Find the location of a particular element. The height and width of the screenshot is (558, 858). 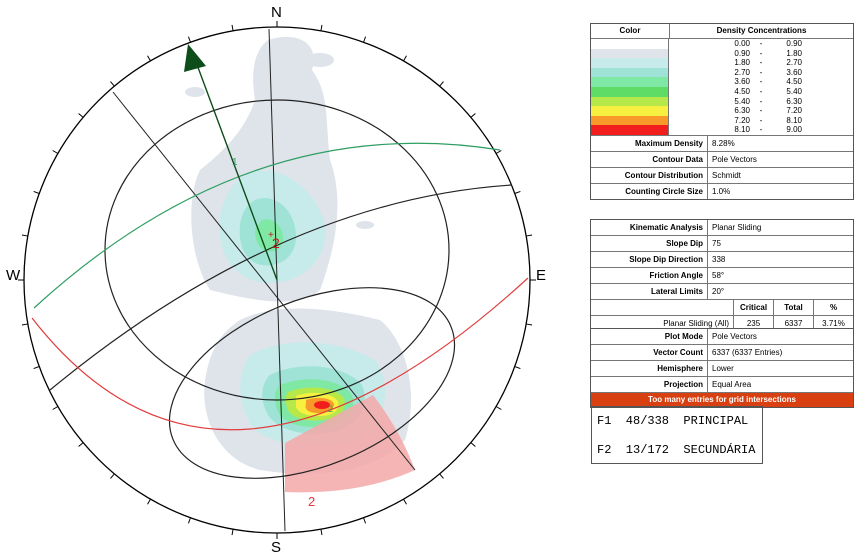

density-contours-upper is located at coordinates (279, 169).